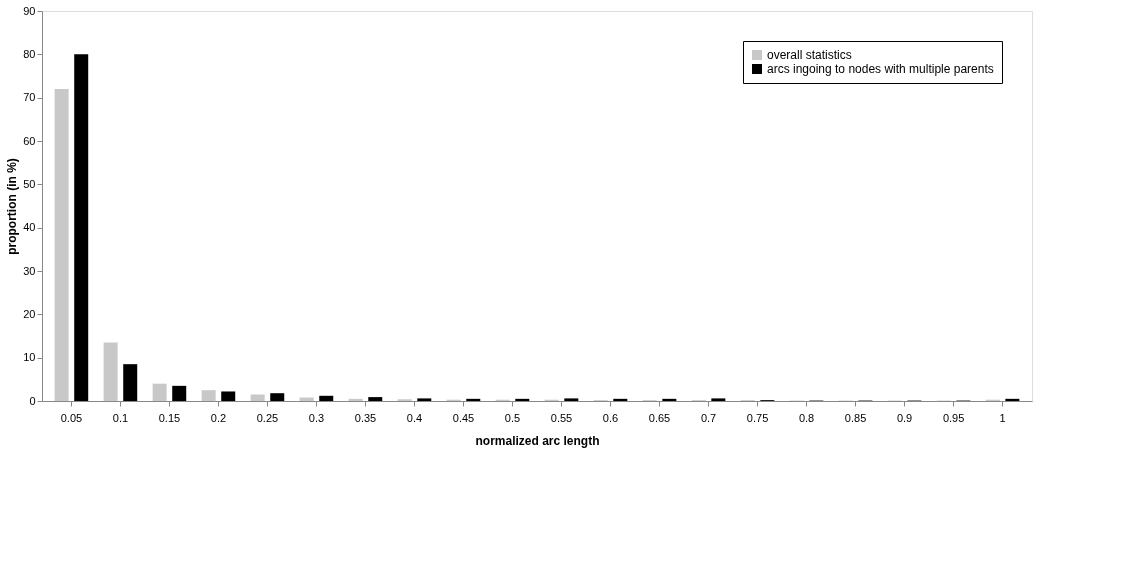  Describe the element at coordinates (904, 417) in the screenshot. I see `x-tick-label: 0.9` at that location.